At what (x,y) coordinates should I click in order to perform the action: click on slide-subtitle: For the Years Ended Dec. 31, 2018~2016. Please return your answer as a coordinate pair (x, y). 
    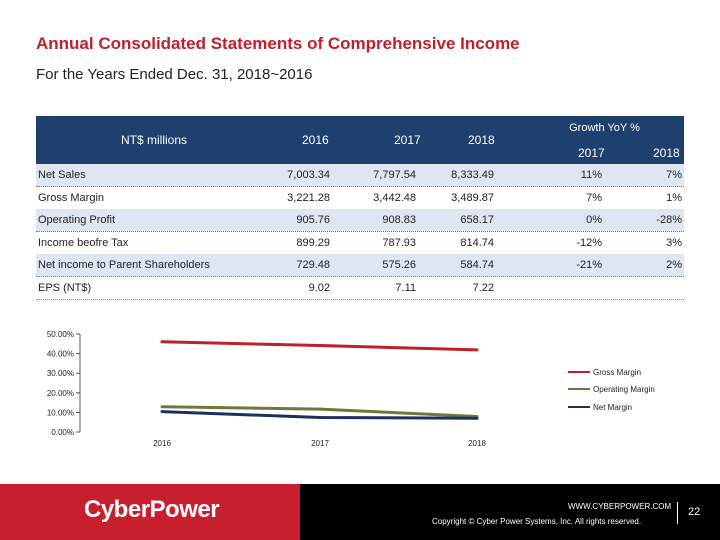
    Looking at the image, I should click on (174, 74).